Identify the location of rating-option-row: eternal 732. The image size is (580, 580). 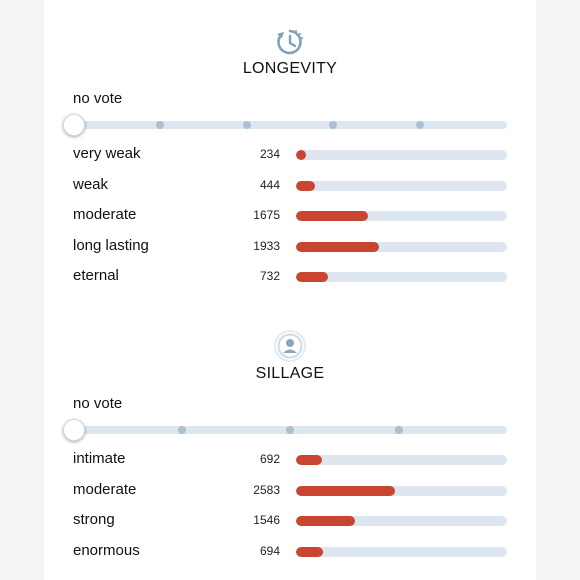
(290, 277).